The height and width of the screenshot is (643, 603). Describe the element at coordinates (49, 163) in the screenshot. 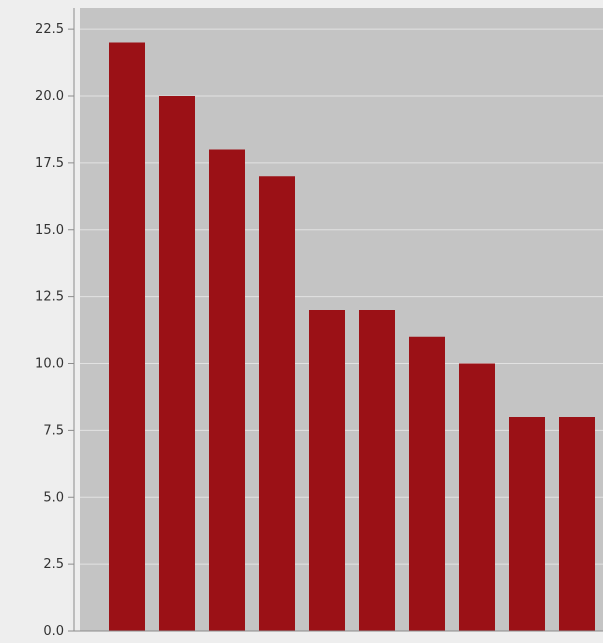

I see `y-tick-label: 17.5` at that location.